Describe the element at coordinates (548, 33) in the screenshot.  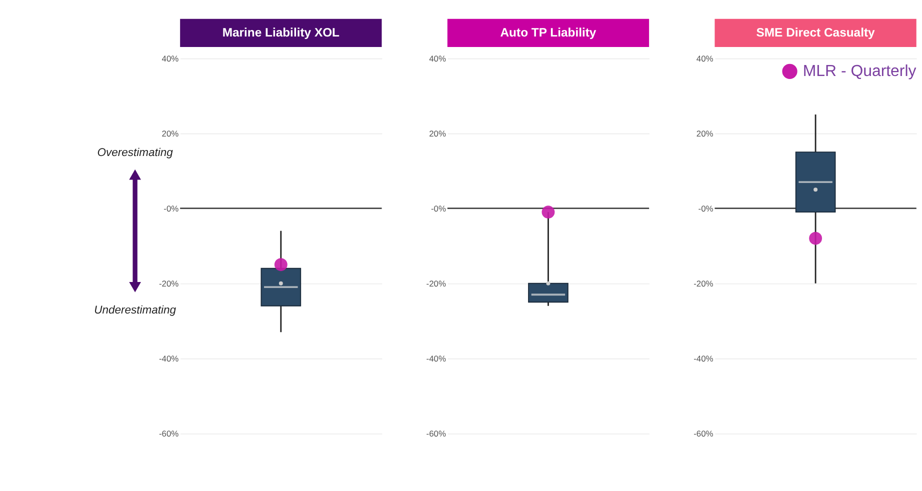
I see `chart-title: Auto TP Liability` at that location.